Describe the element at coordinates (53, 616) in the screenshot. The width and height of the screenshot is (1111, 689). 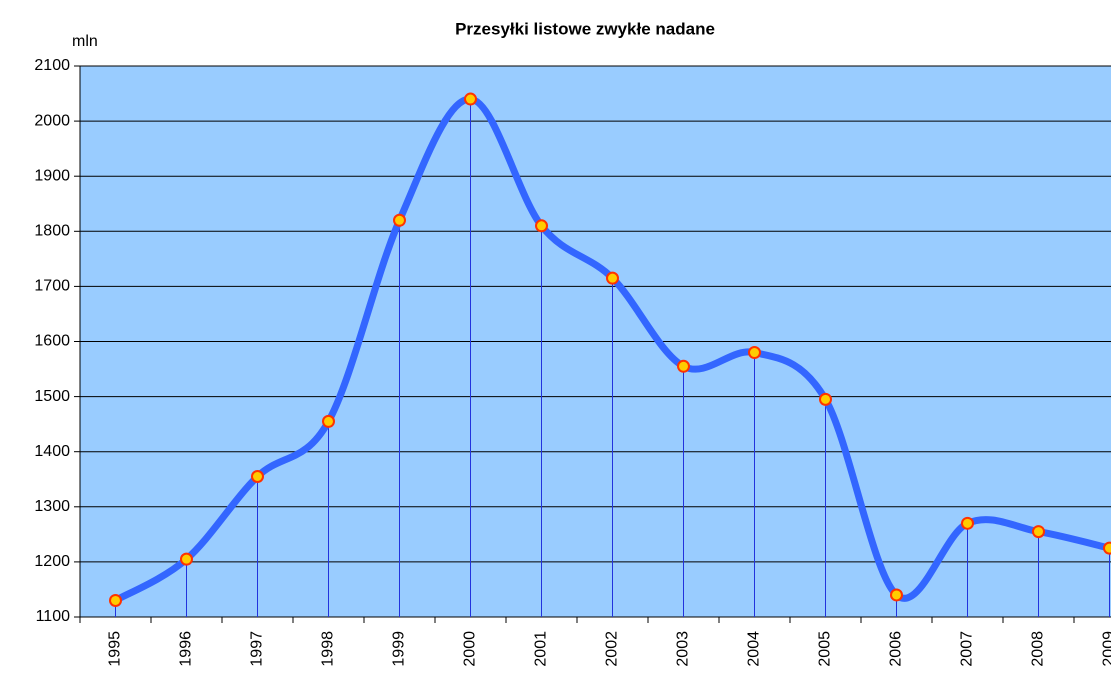
I see `y-tick-label: 1100` at that location.